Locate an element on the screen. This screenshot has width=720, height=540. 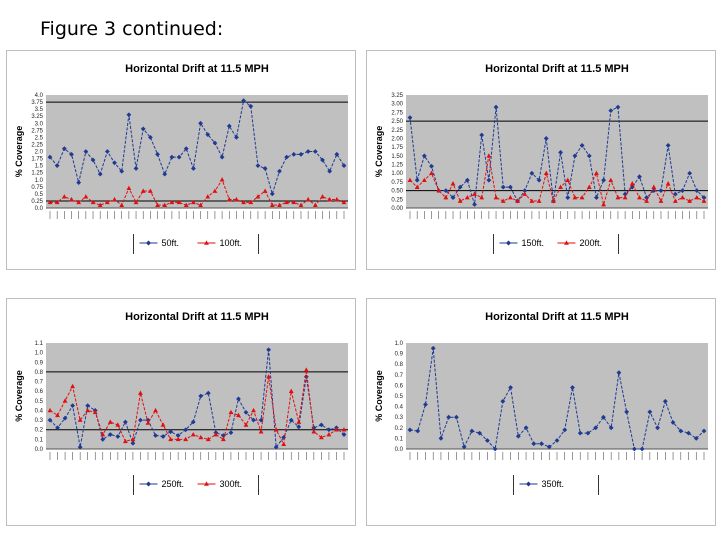
y-tick-label: 0.25 is located at coordinates (397, 200).